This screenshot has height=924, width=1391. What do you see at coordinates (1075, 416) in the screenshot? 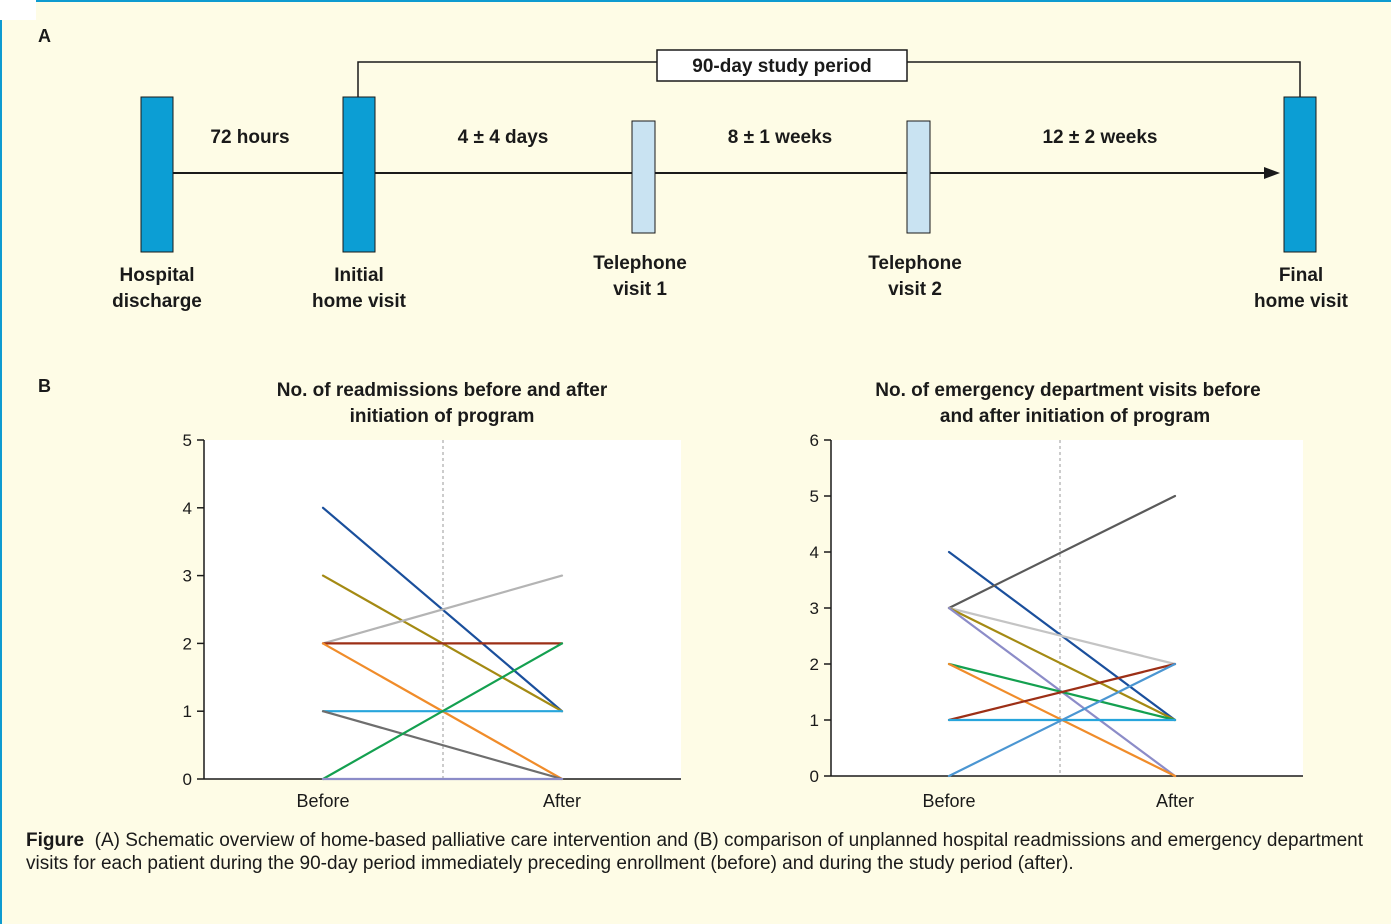
I see `chart-title-line: and after initiation of program` at bounding box center [1075, 416].